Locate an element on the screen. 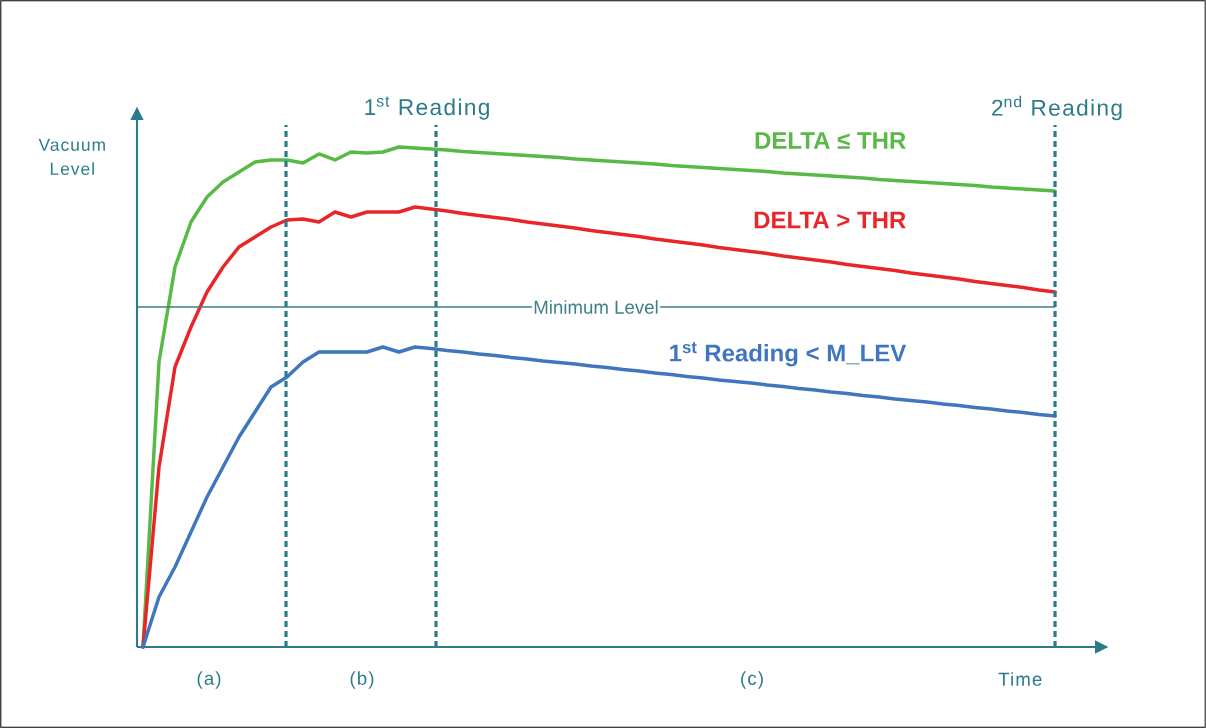 The width and height of the screenshot is (1206, 728). text: 1$^{st}$ Reading is located at coordinates (427, 108).